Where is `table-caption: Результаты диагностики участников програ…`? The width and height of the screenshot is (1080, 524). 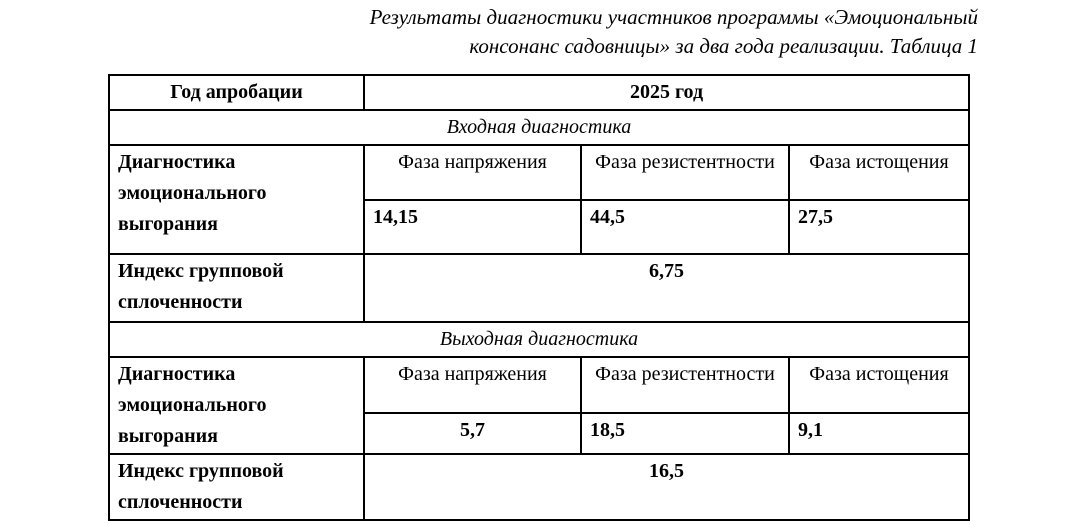 table-caption: Результаты диагностики участников програ… is located at coordinates (543, 32).